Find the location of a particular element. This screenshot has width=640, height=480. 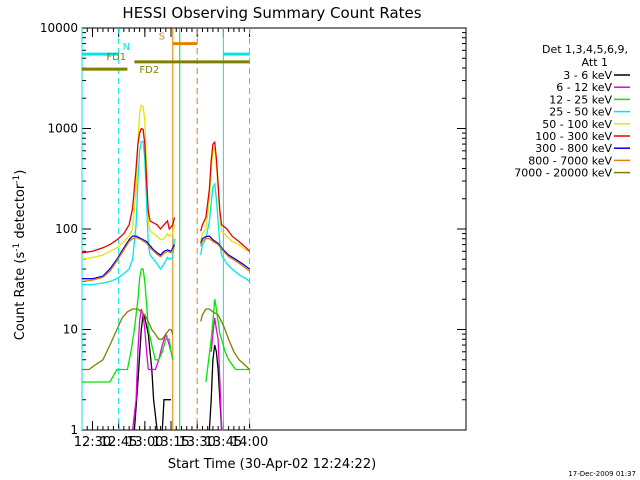

legend-label: 12 - 25 keV is located at coordinates (580, 99).